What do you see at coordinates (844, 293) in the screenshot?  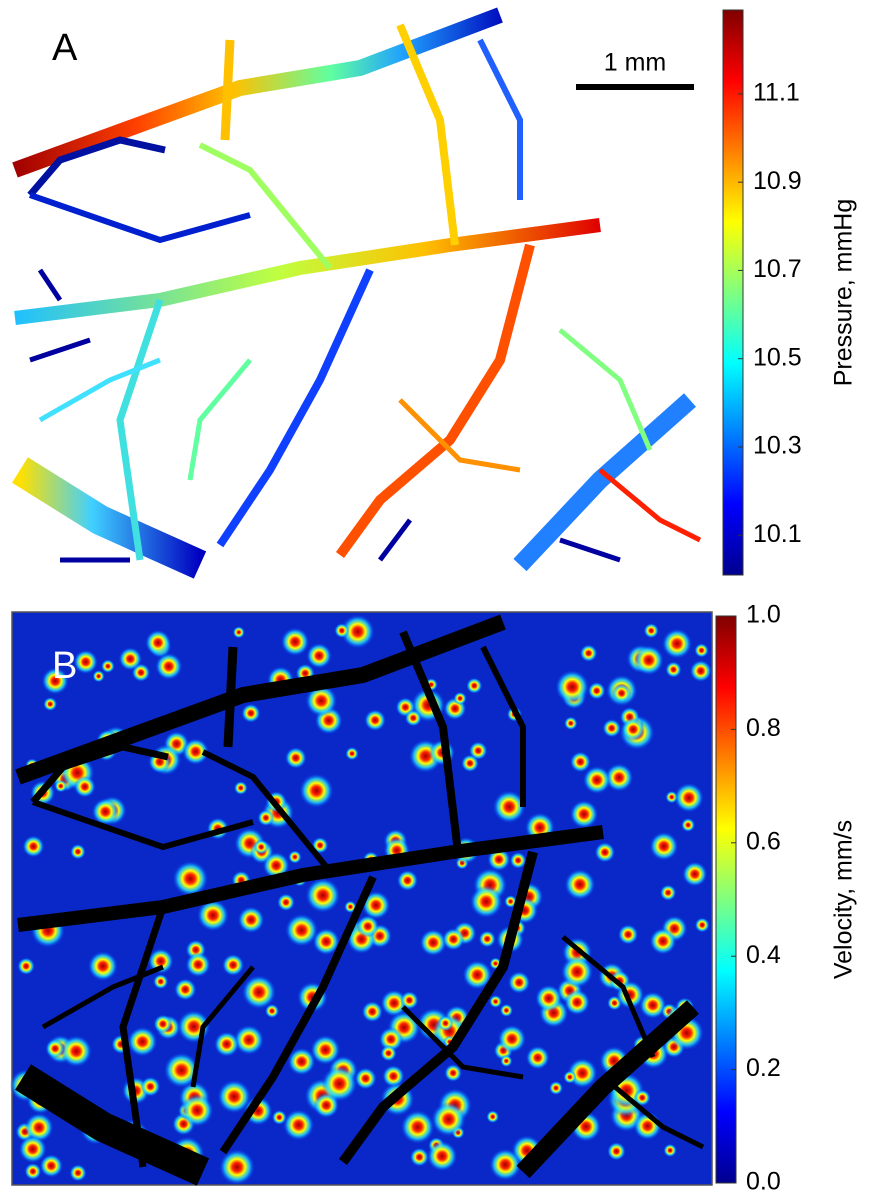 I see `colorbar-label: Pressure, mmHg` at bounding box center [844, 293].